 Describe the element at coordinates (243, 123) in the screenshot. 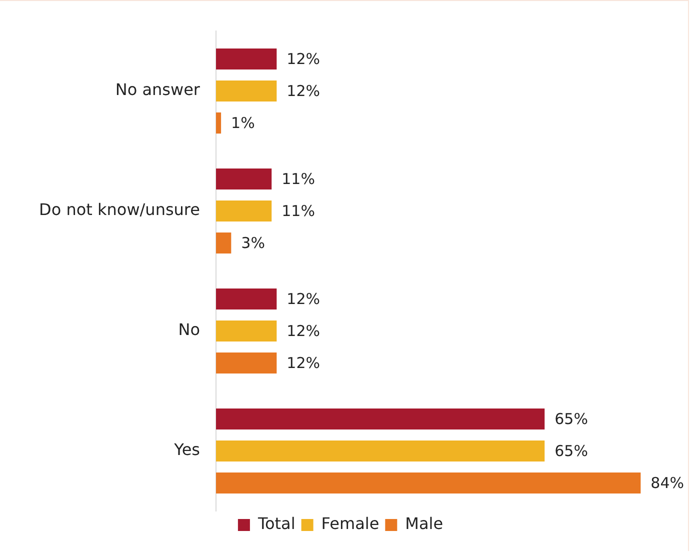

I see `data-label: 1%` at that location.